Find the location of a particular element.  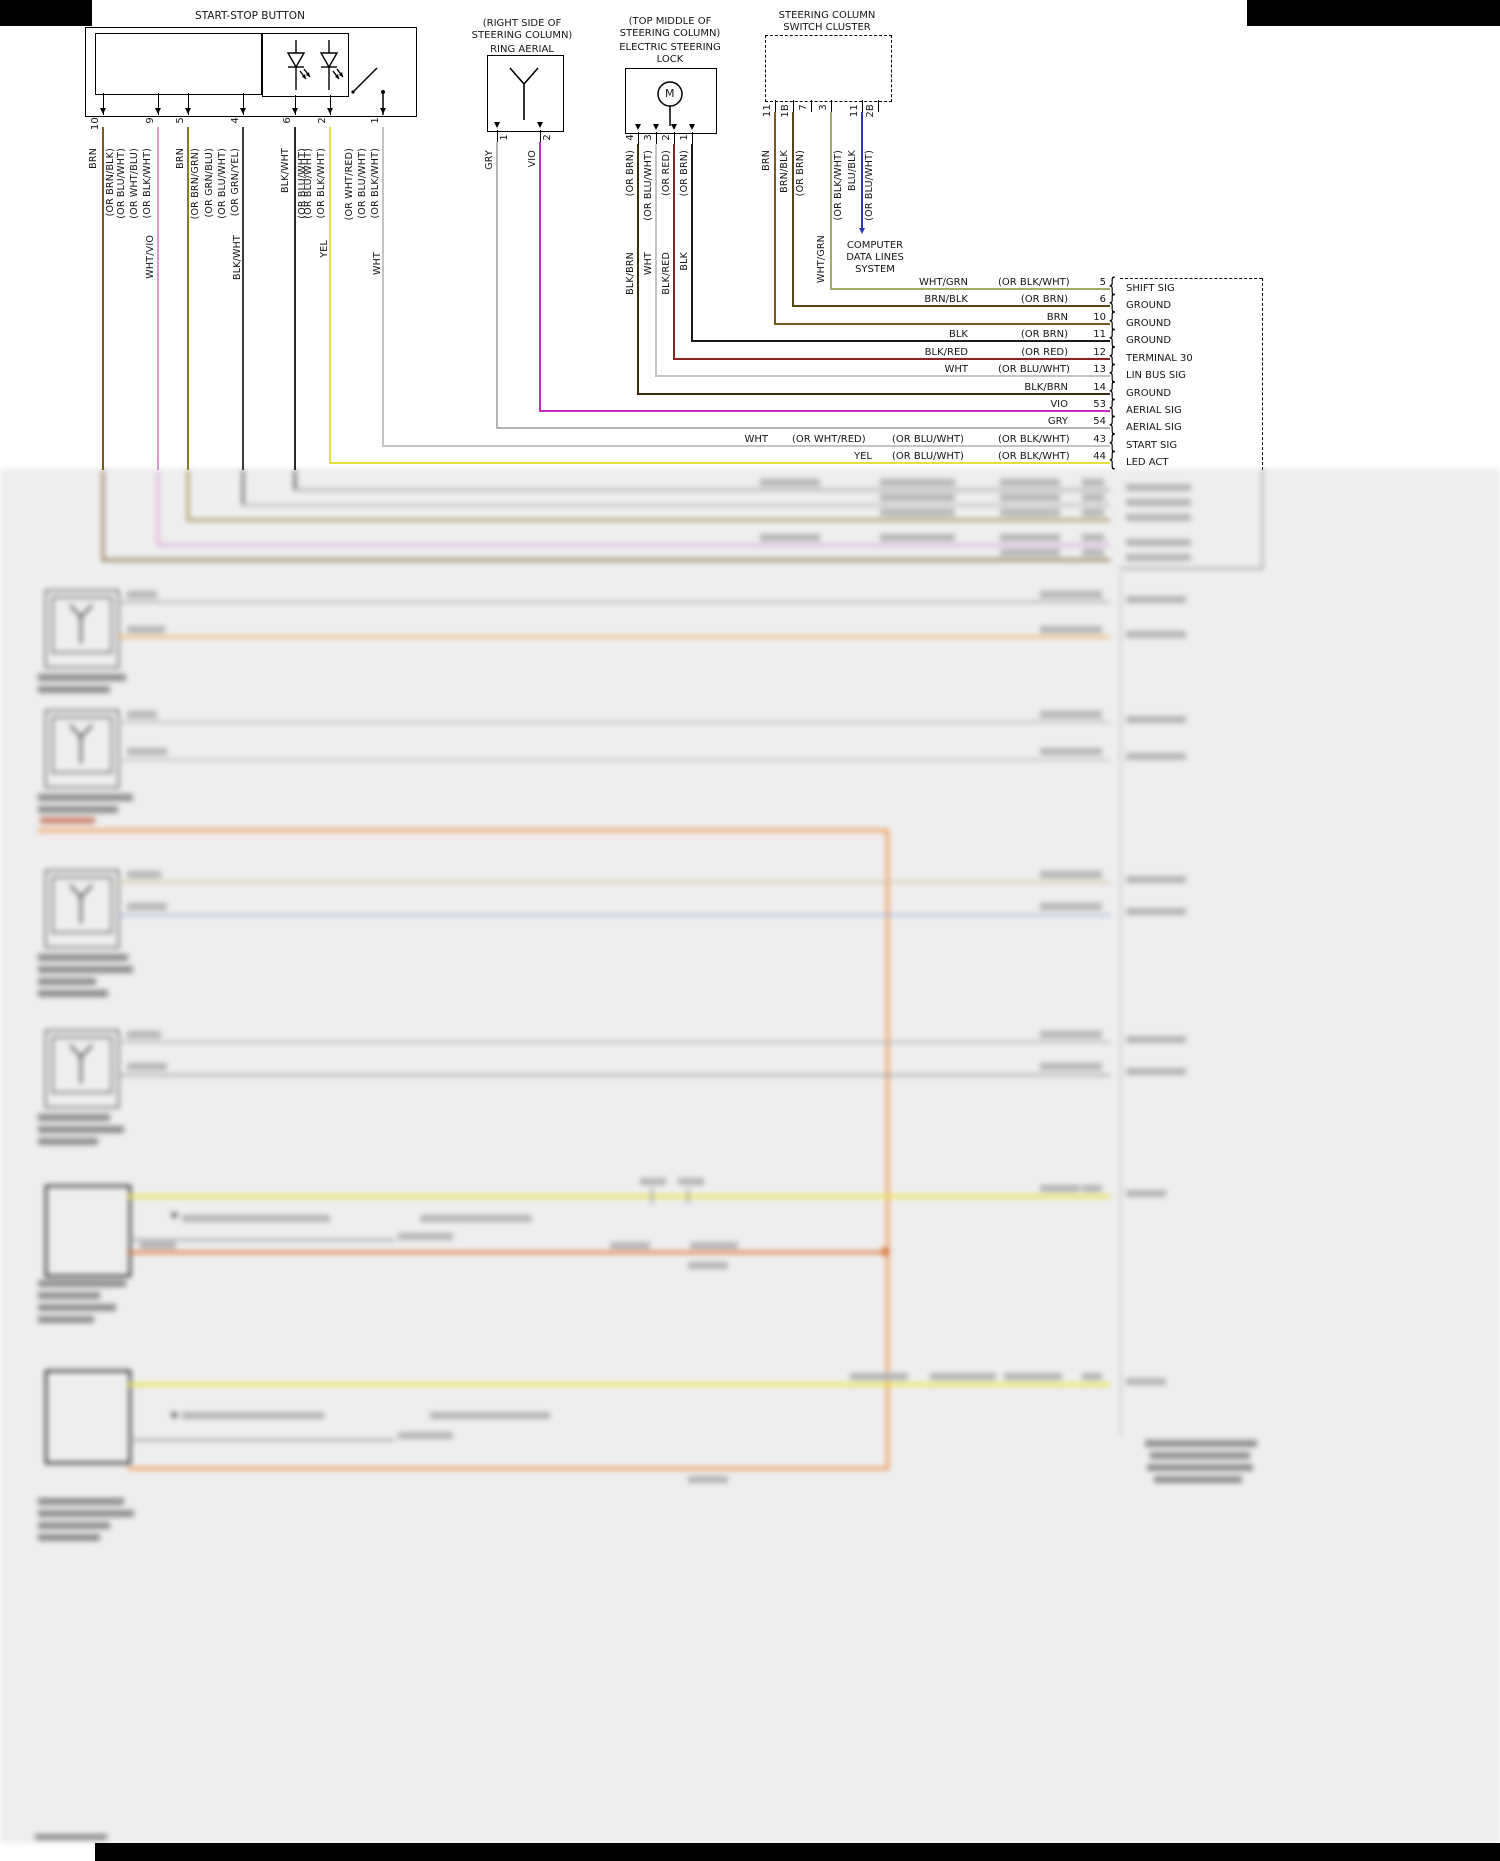

wire-gry is located at coordinates (803, 428).